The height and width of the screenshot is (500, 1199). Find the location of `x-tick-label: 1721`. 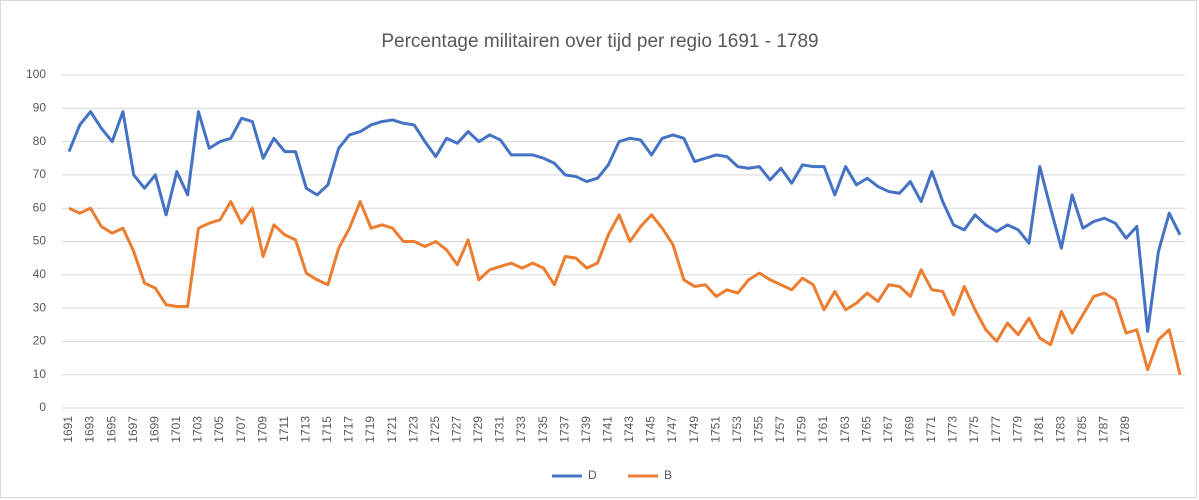

x-tick-label: 1721 is located at coordinates (392, 429).